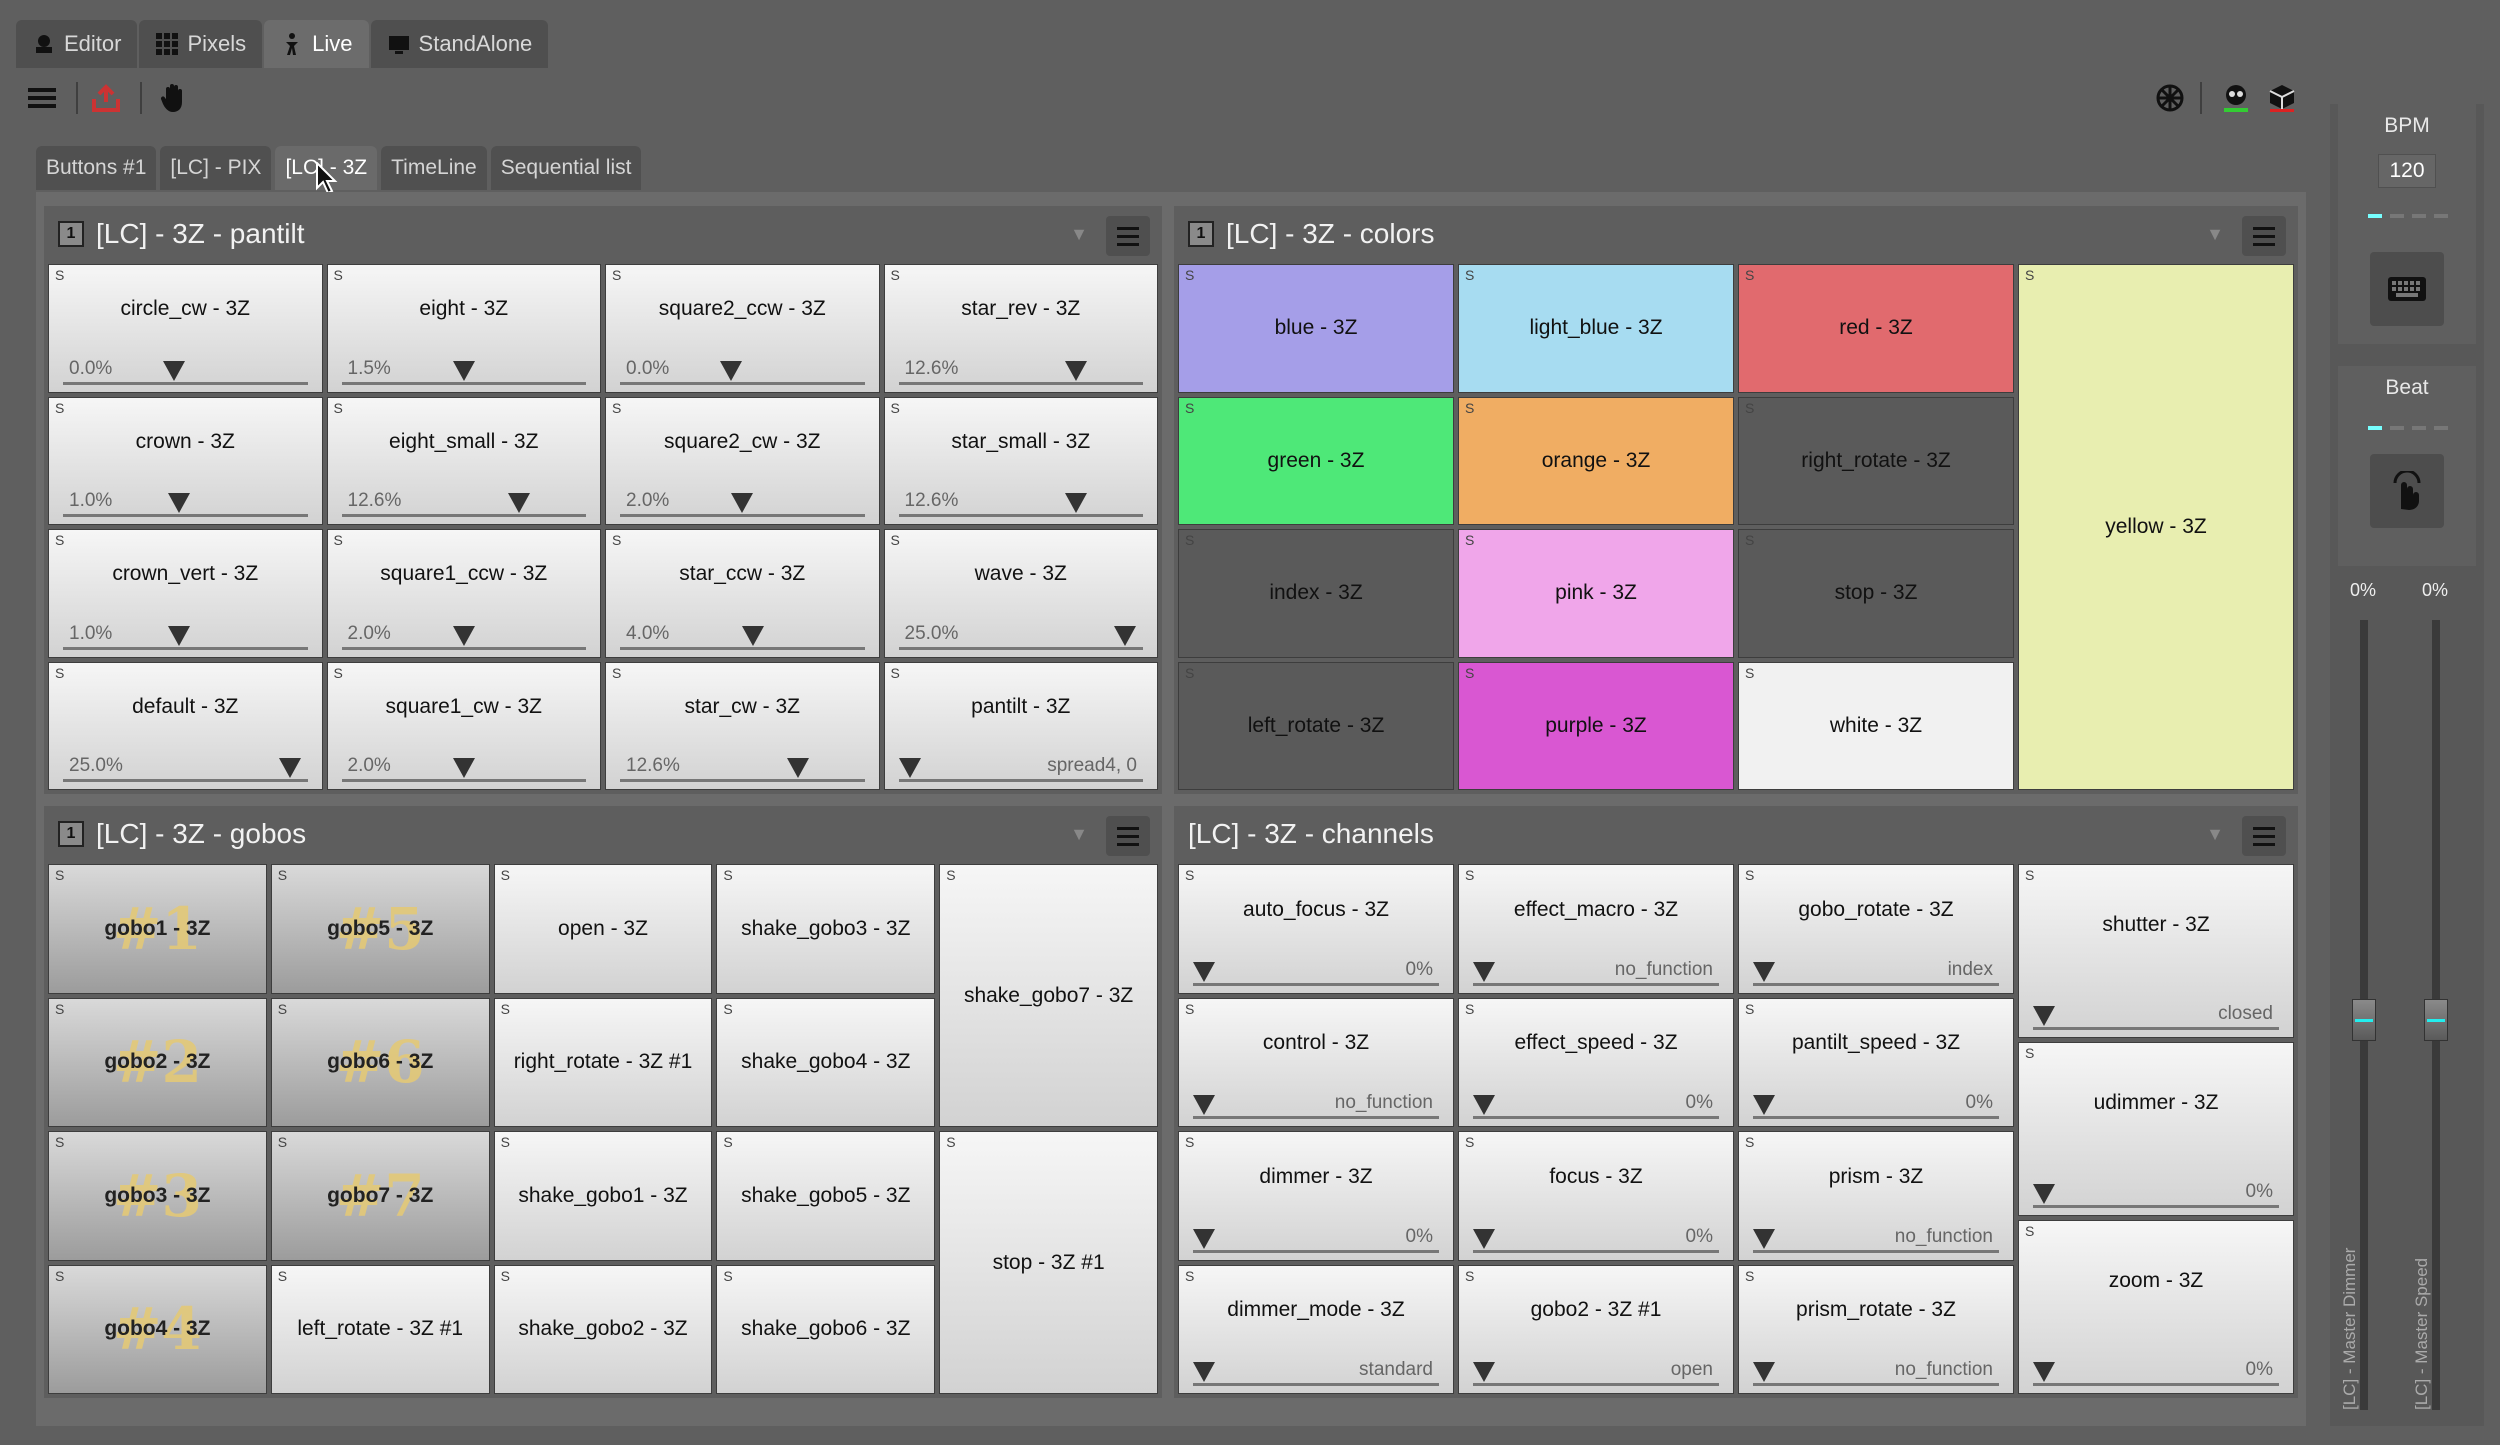  What do you see at coordinates (157, 1329) in the screenshot?
I see `gobo-button: S #4 gobo4 - 3Z` at bounding box center [157, 1329].